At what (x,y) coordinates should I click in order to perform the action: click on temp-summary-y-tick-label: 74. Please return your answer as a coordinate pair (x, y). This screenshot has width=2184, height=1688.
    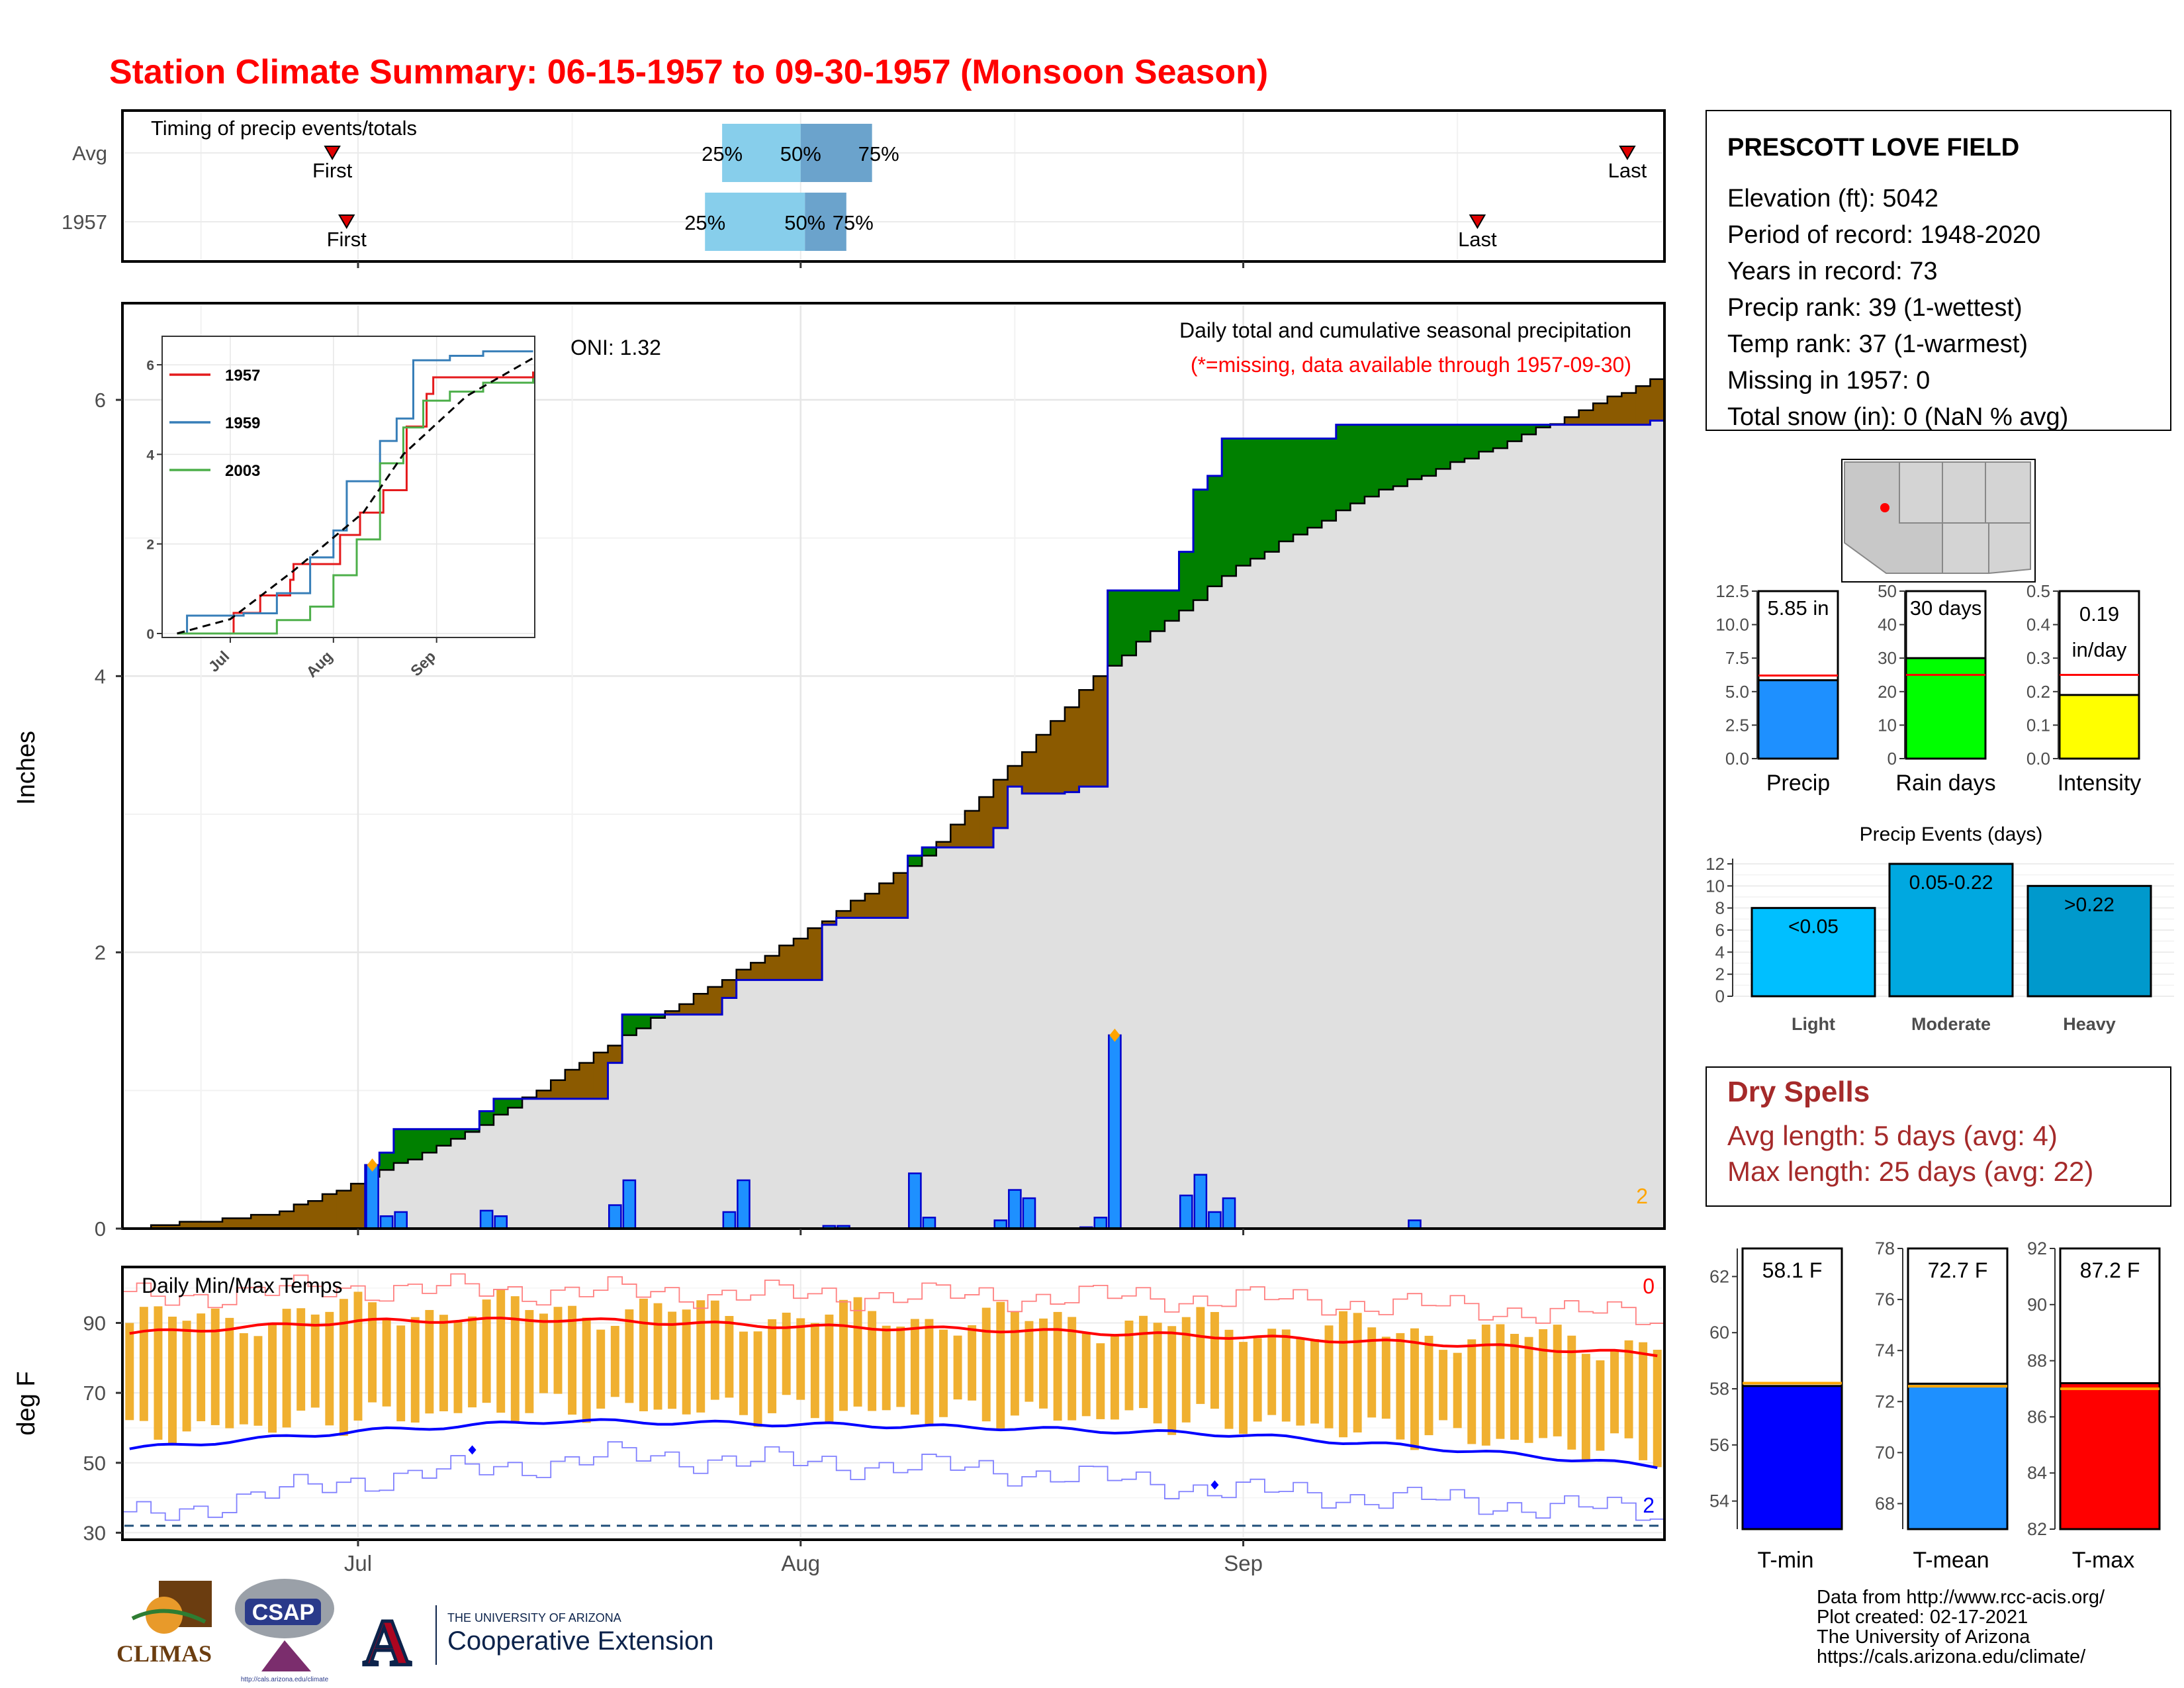
    Looking at the image, I should click on (1885, 1350).